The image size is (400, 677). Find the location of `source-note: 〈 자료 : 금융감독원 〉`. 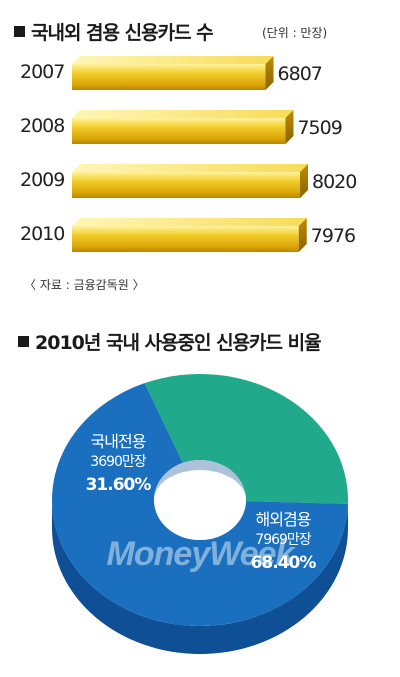

source-note: 〈 자료 : 금융감독원 〉 is located at coordinates (84, 285).